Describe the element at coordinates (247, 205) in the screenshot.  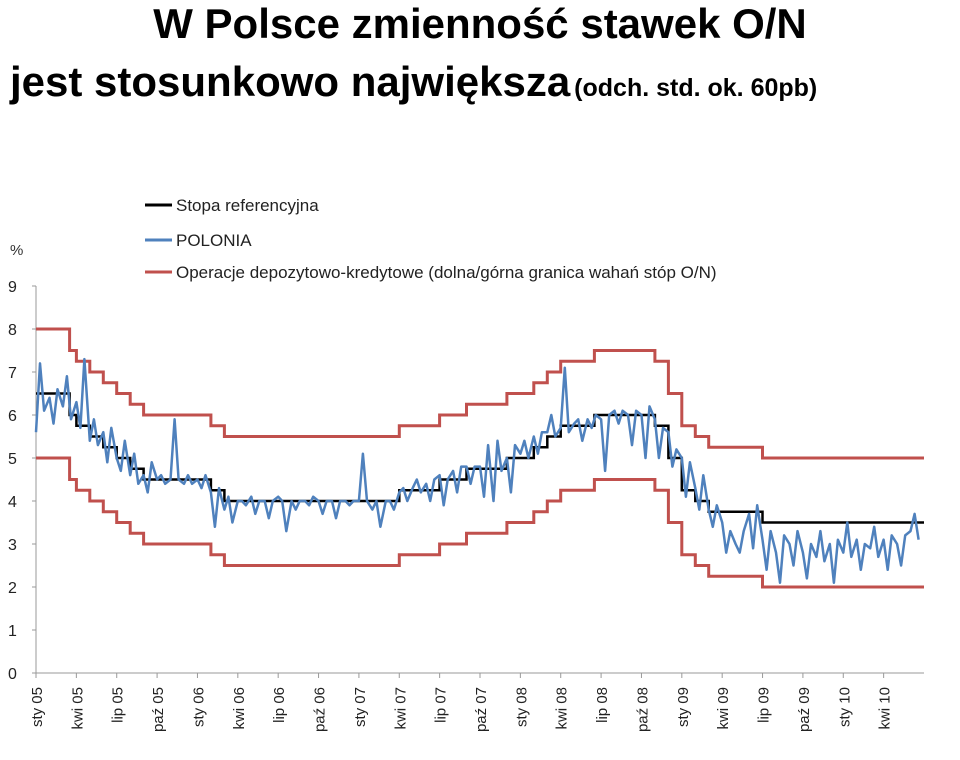
I see `legend-item-reference-label: Stopa referencyjna` at that location.